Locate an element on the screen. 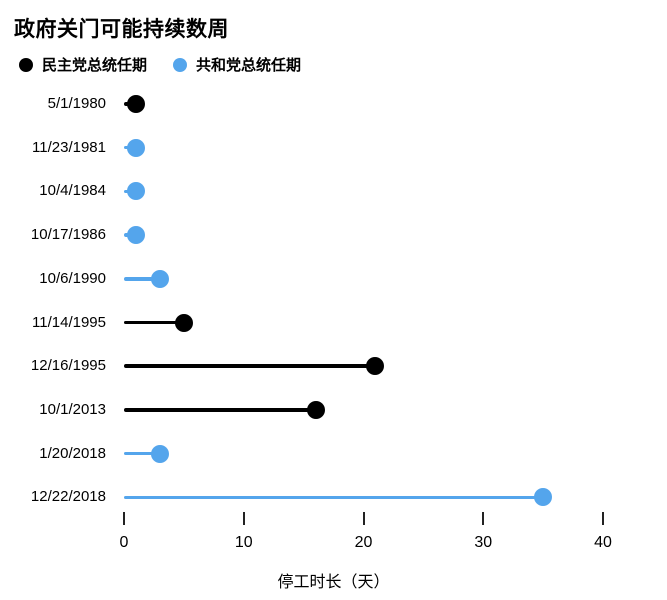  democrat-dot-icon is located at coordinates (26, 64).